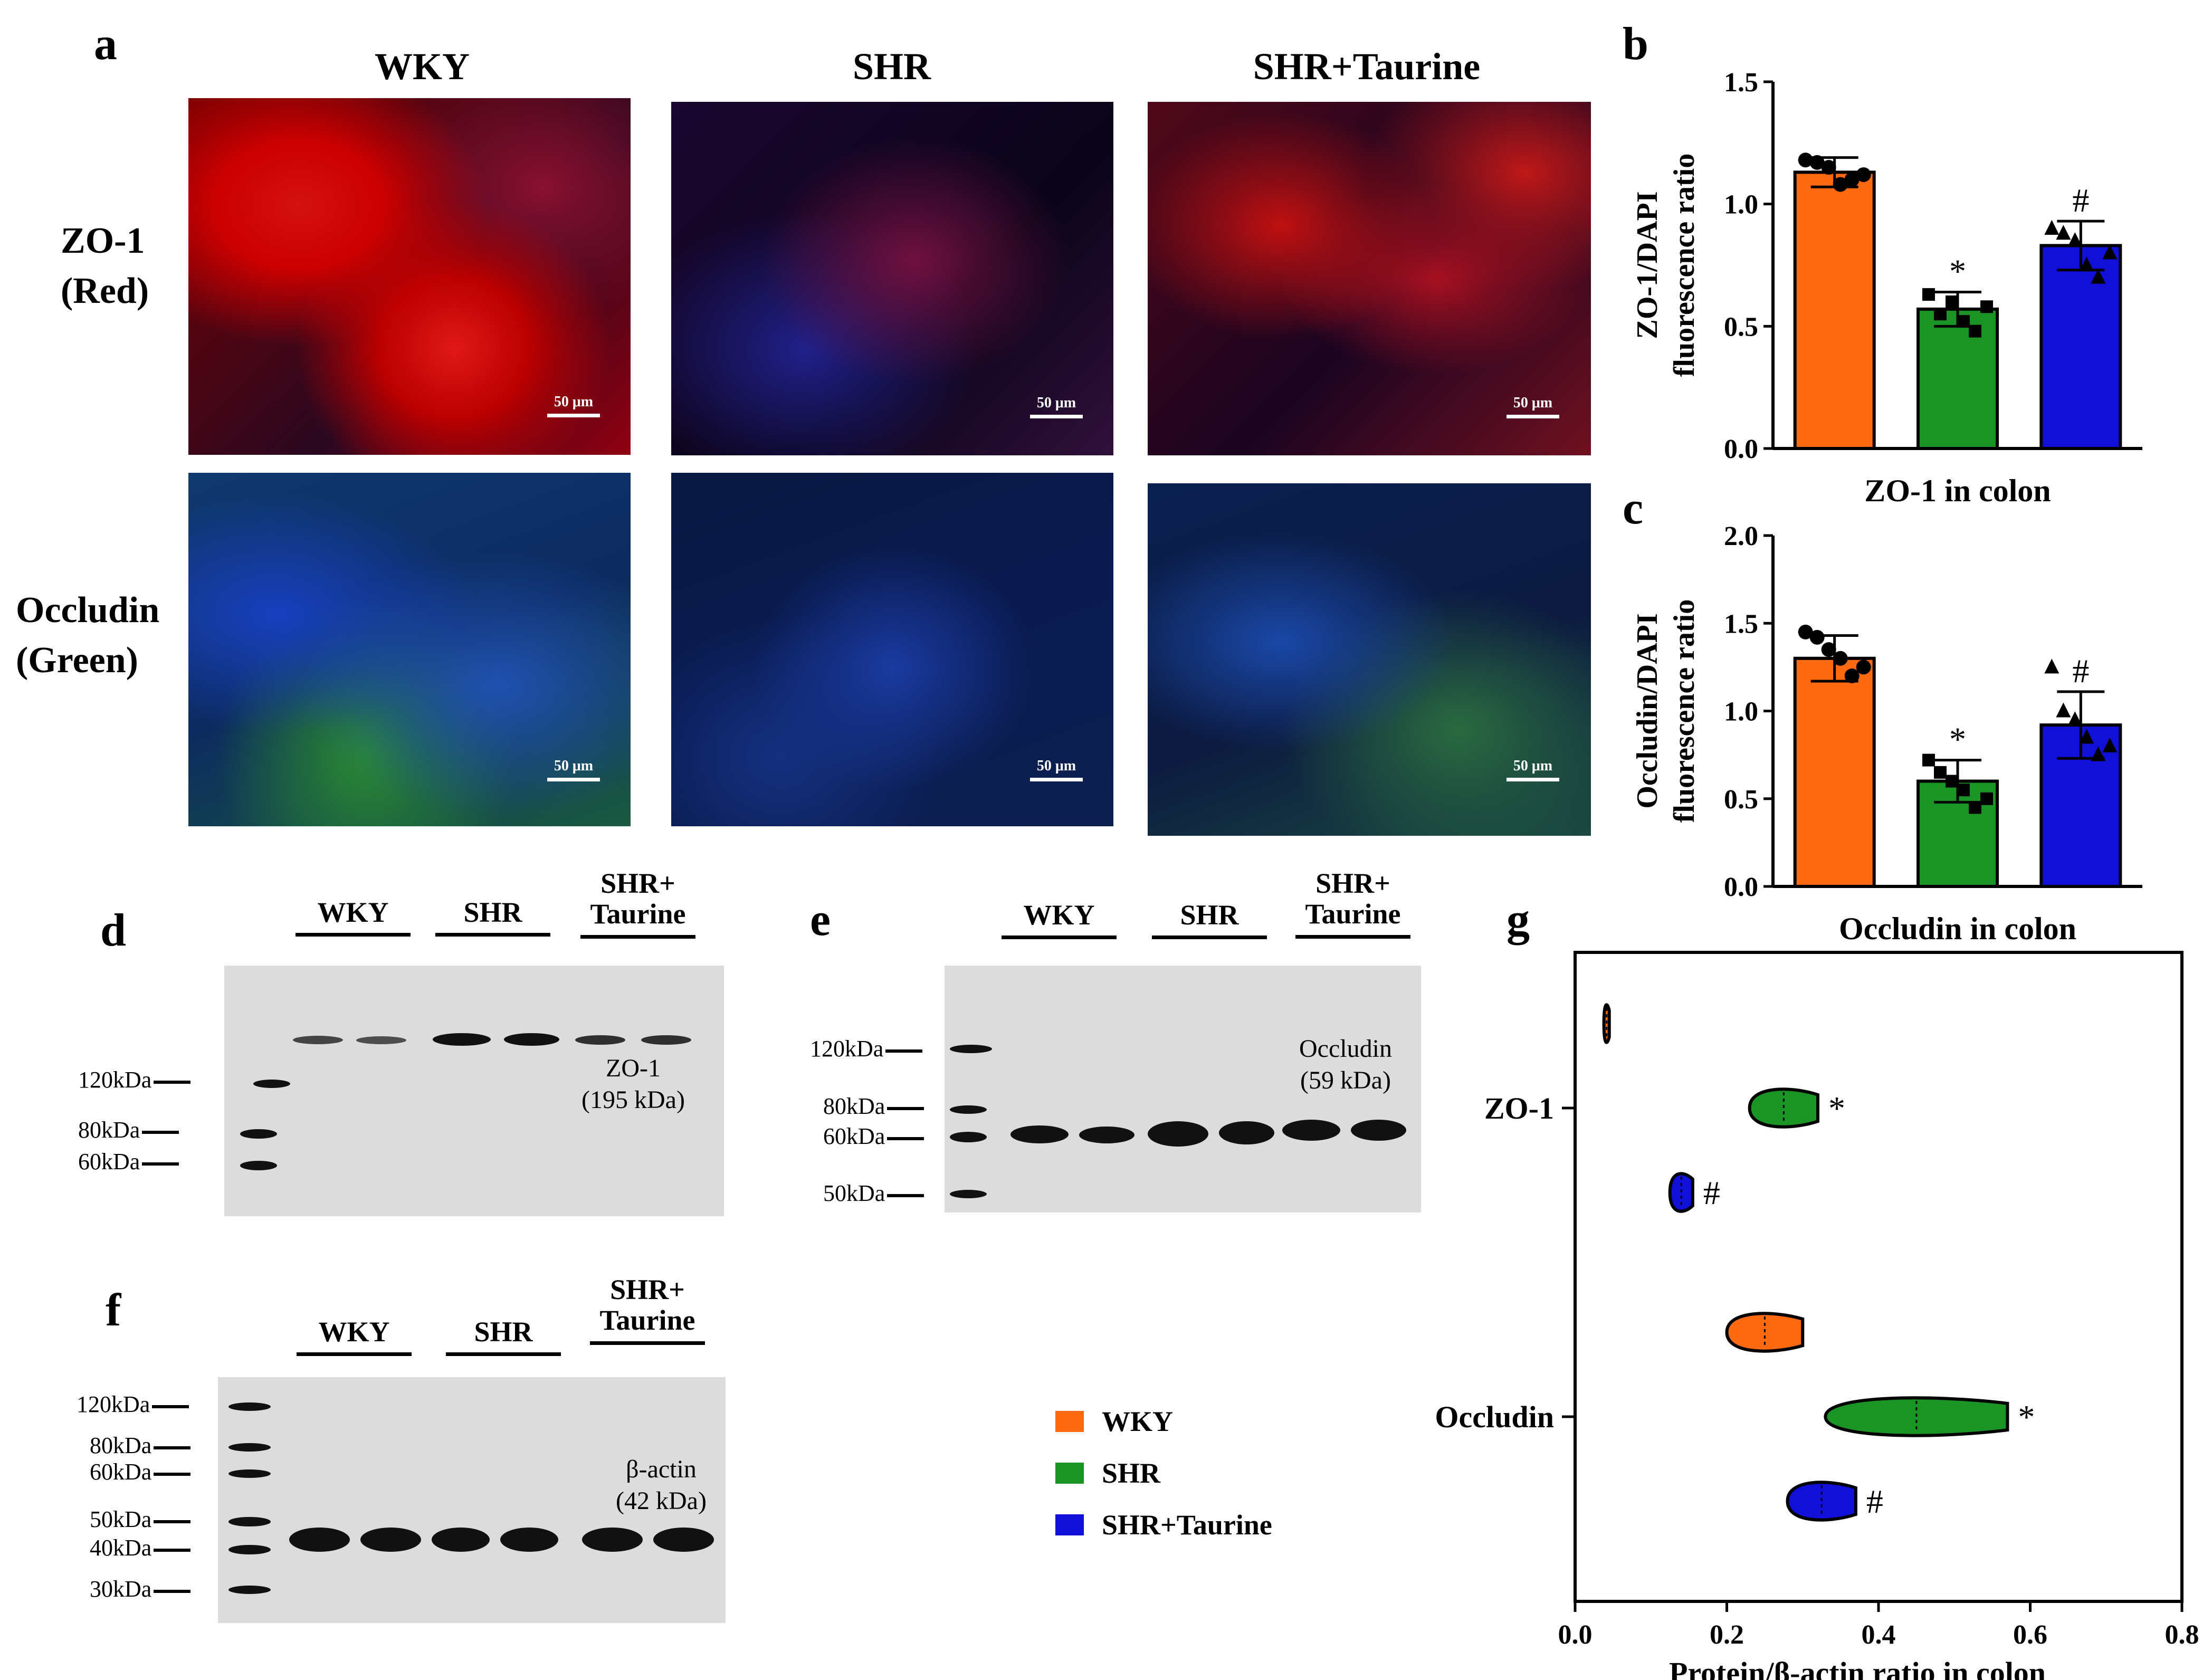 This screenshot has height=1680, width=2212. I want to click on panel-label-g: g, so click(1518, 920).